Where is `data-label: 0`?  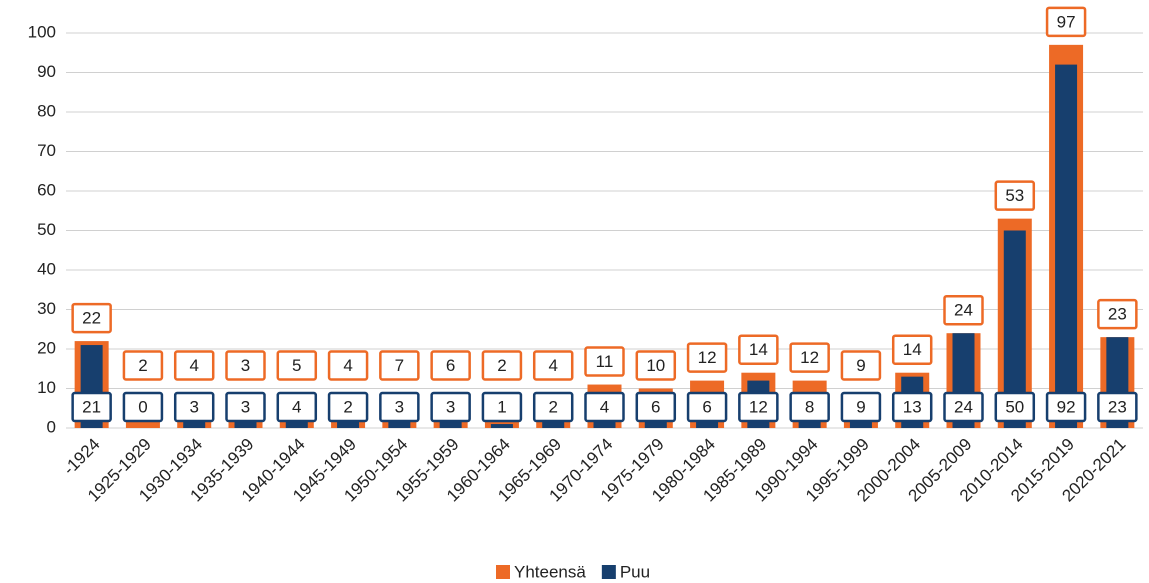
data-label: 0 is located at coordinates (142, 406).